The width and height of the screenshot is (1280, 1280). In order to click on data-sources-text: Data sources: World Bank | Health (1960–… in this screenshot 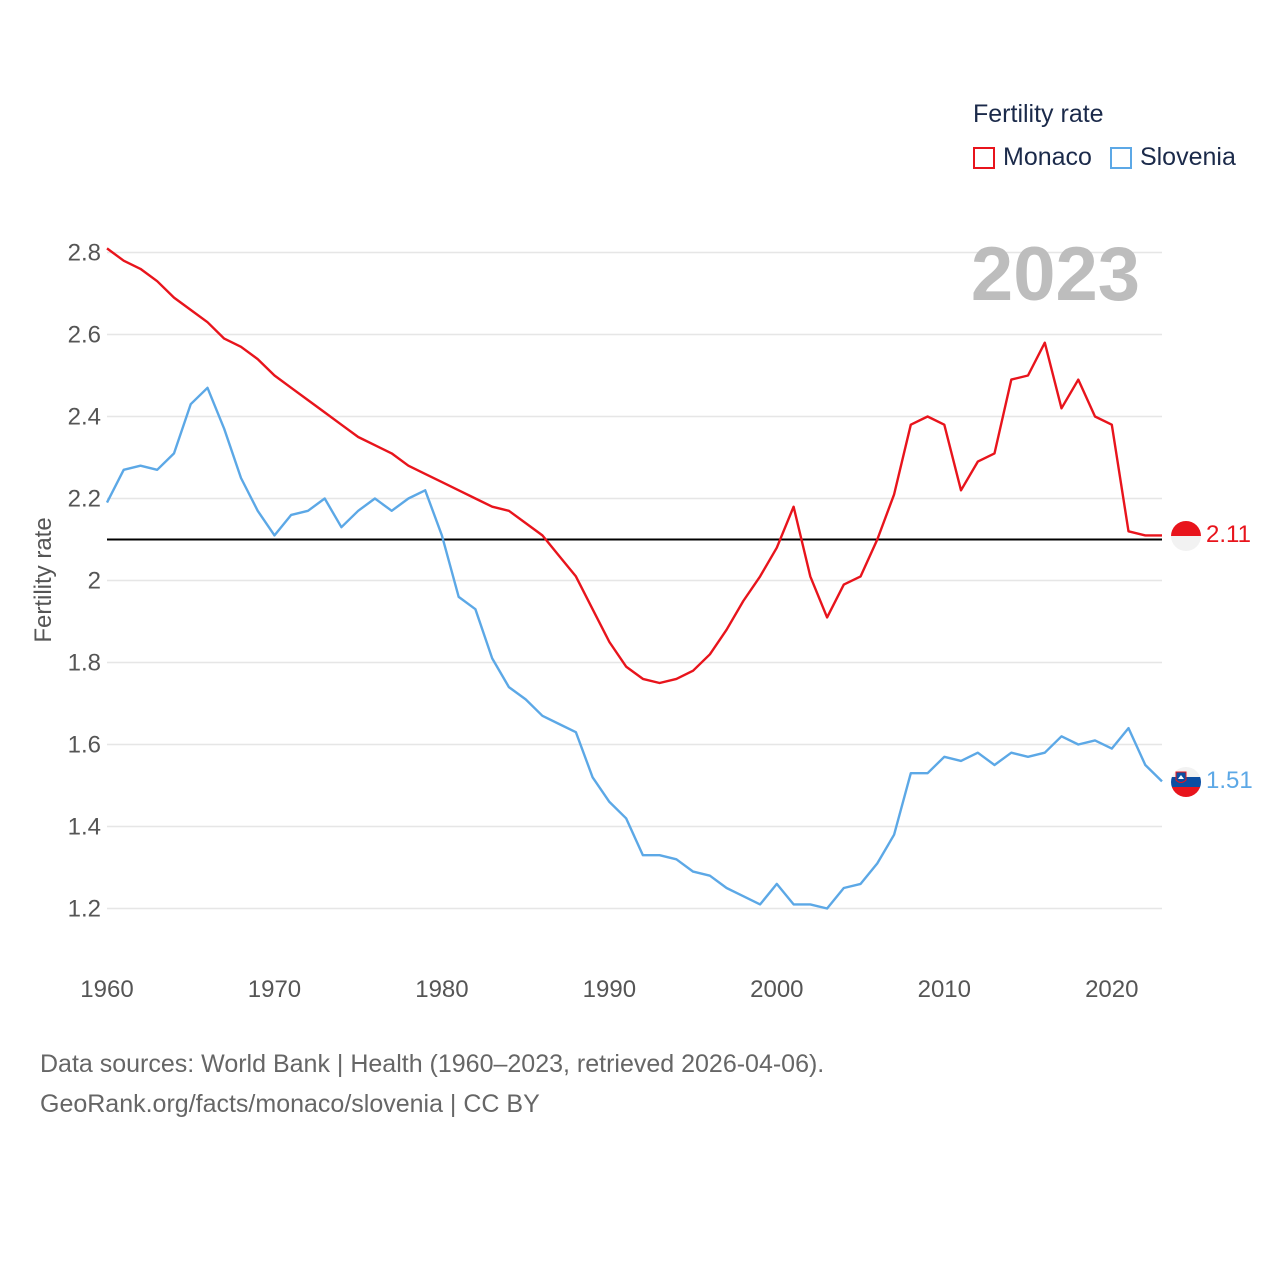, I will do `click(432, 1064)`.